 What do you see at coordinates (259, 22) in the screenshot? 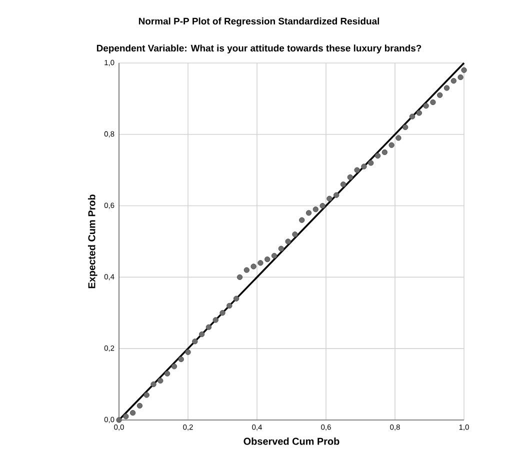
I see `chart-title: Normal P-P Plot of Regression Standardized Residual` at bounding box center [259, 22].